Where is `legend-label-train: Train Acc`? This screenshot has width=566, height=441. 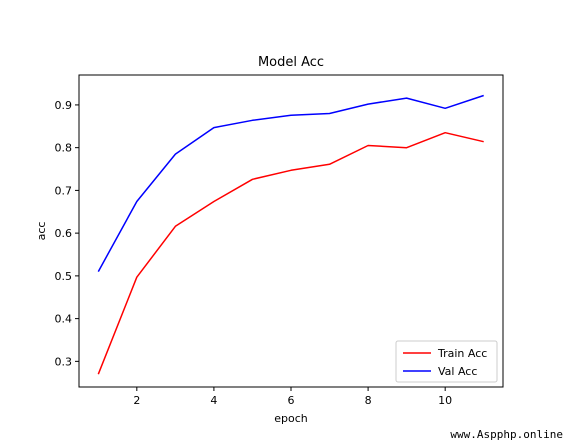
legend-label-train: Train Acc is located at coordinates (462, 353).